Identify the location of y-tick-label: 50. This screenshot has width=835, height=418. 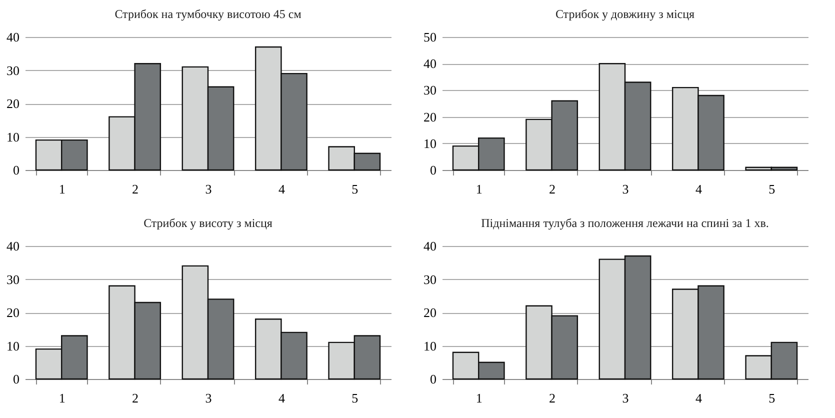
(430, 37).